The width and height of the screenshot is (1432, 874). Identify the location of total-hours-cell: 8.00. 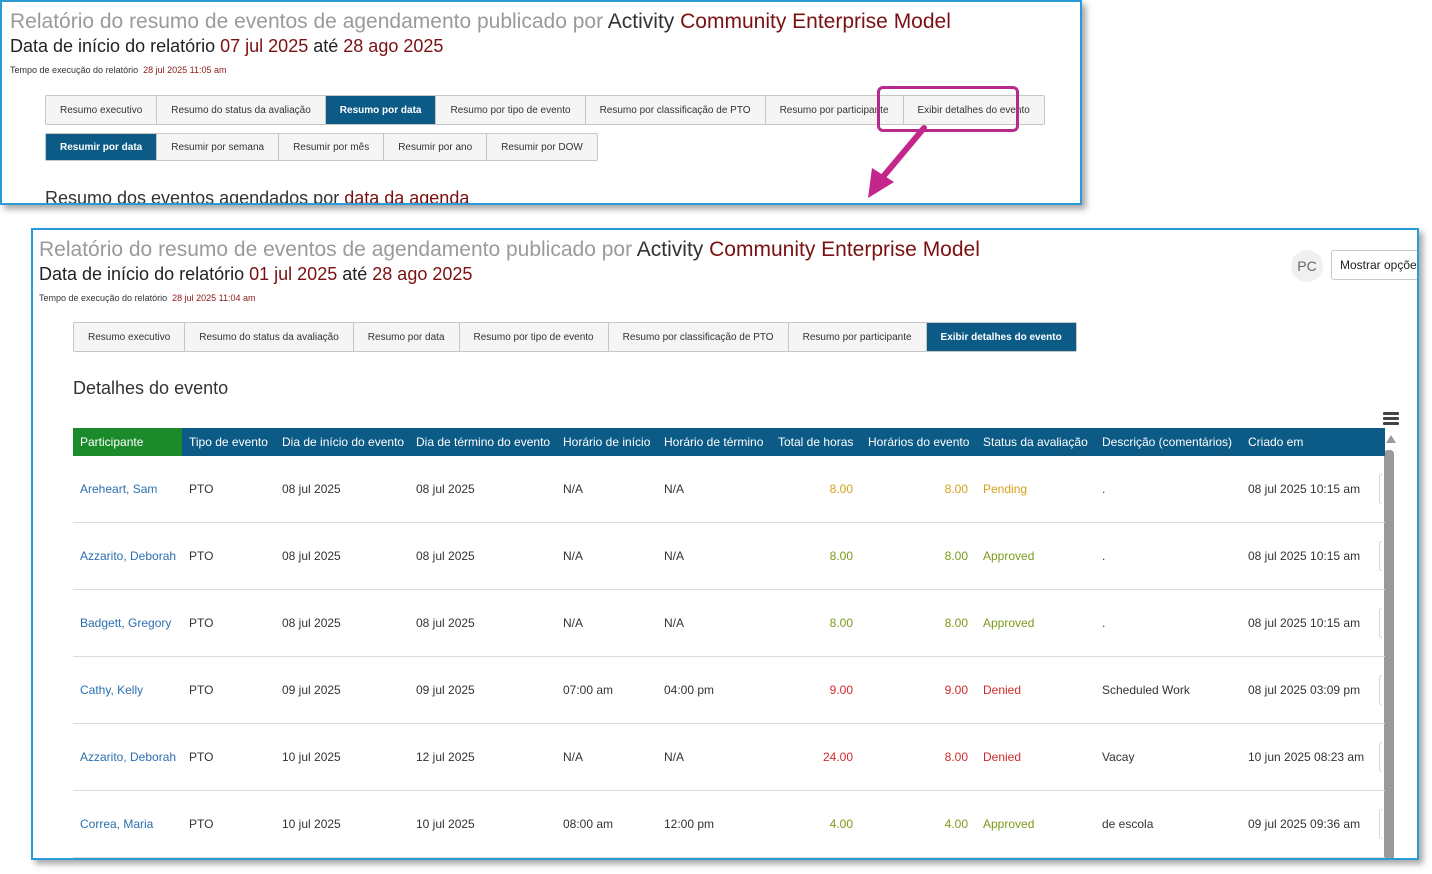
(841, 489).